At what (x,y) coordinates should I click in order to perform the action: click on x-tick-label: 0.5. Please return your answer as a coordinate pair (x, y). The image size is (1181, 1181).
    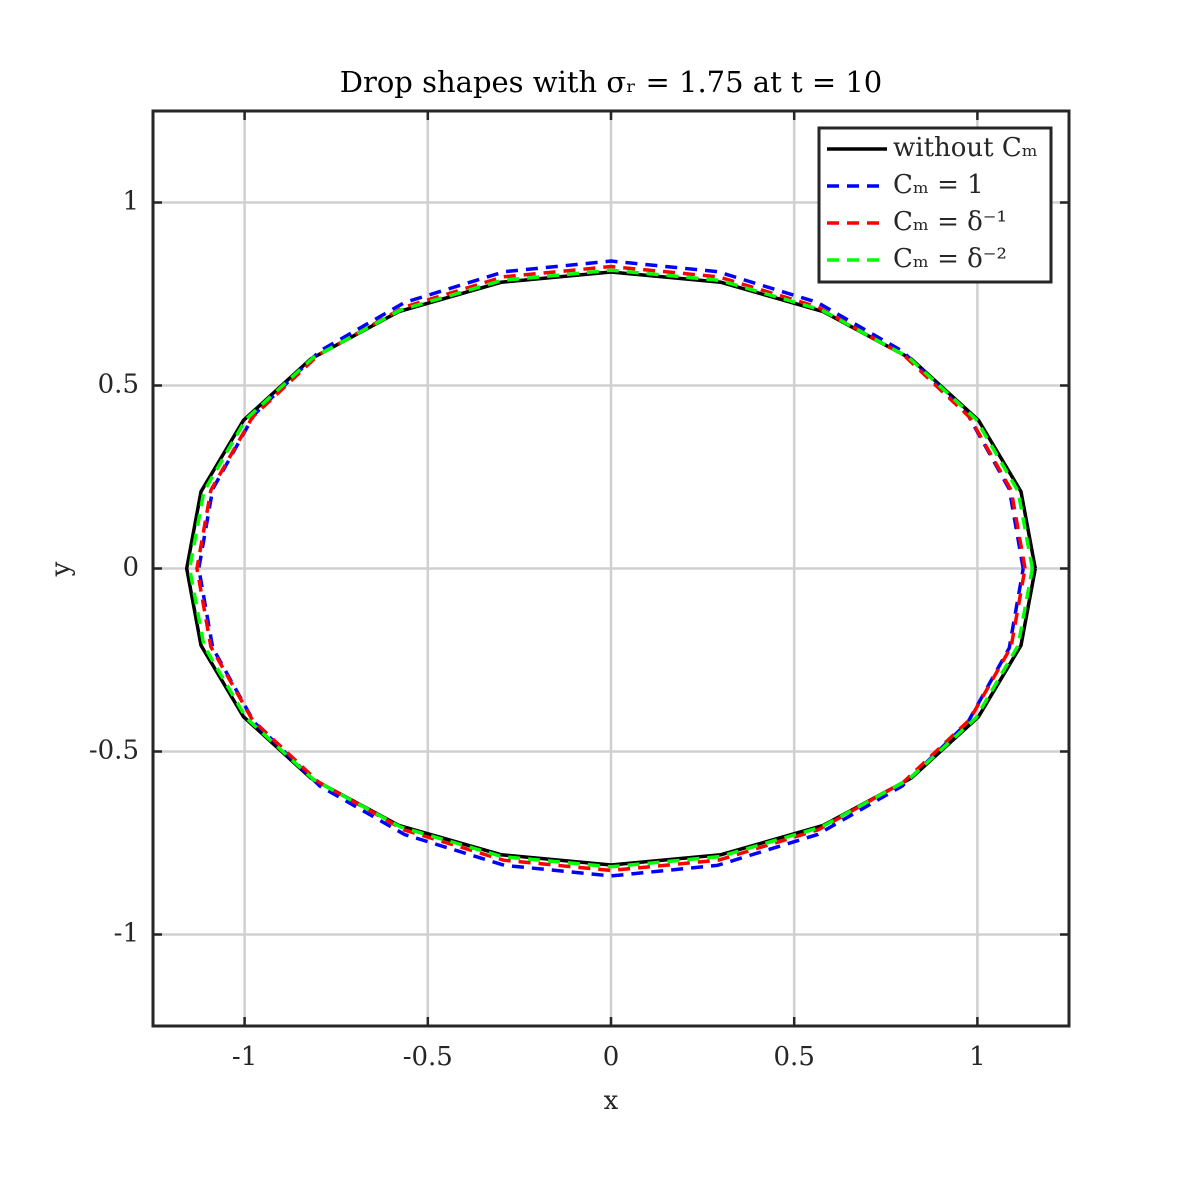
    Looking at the image, I should click on (794, 1057).